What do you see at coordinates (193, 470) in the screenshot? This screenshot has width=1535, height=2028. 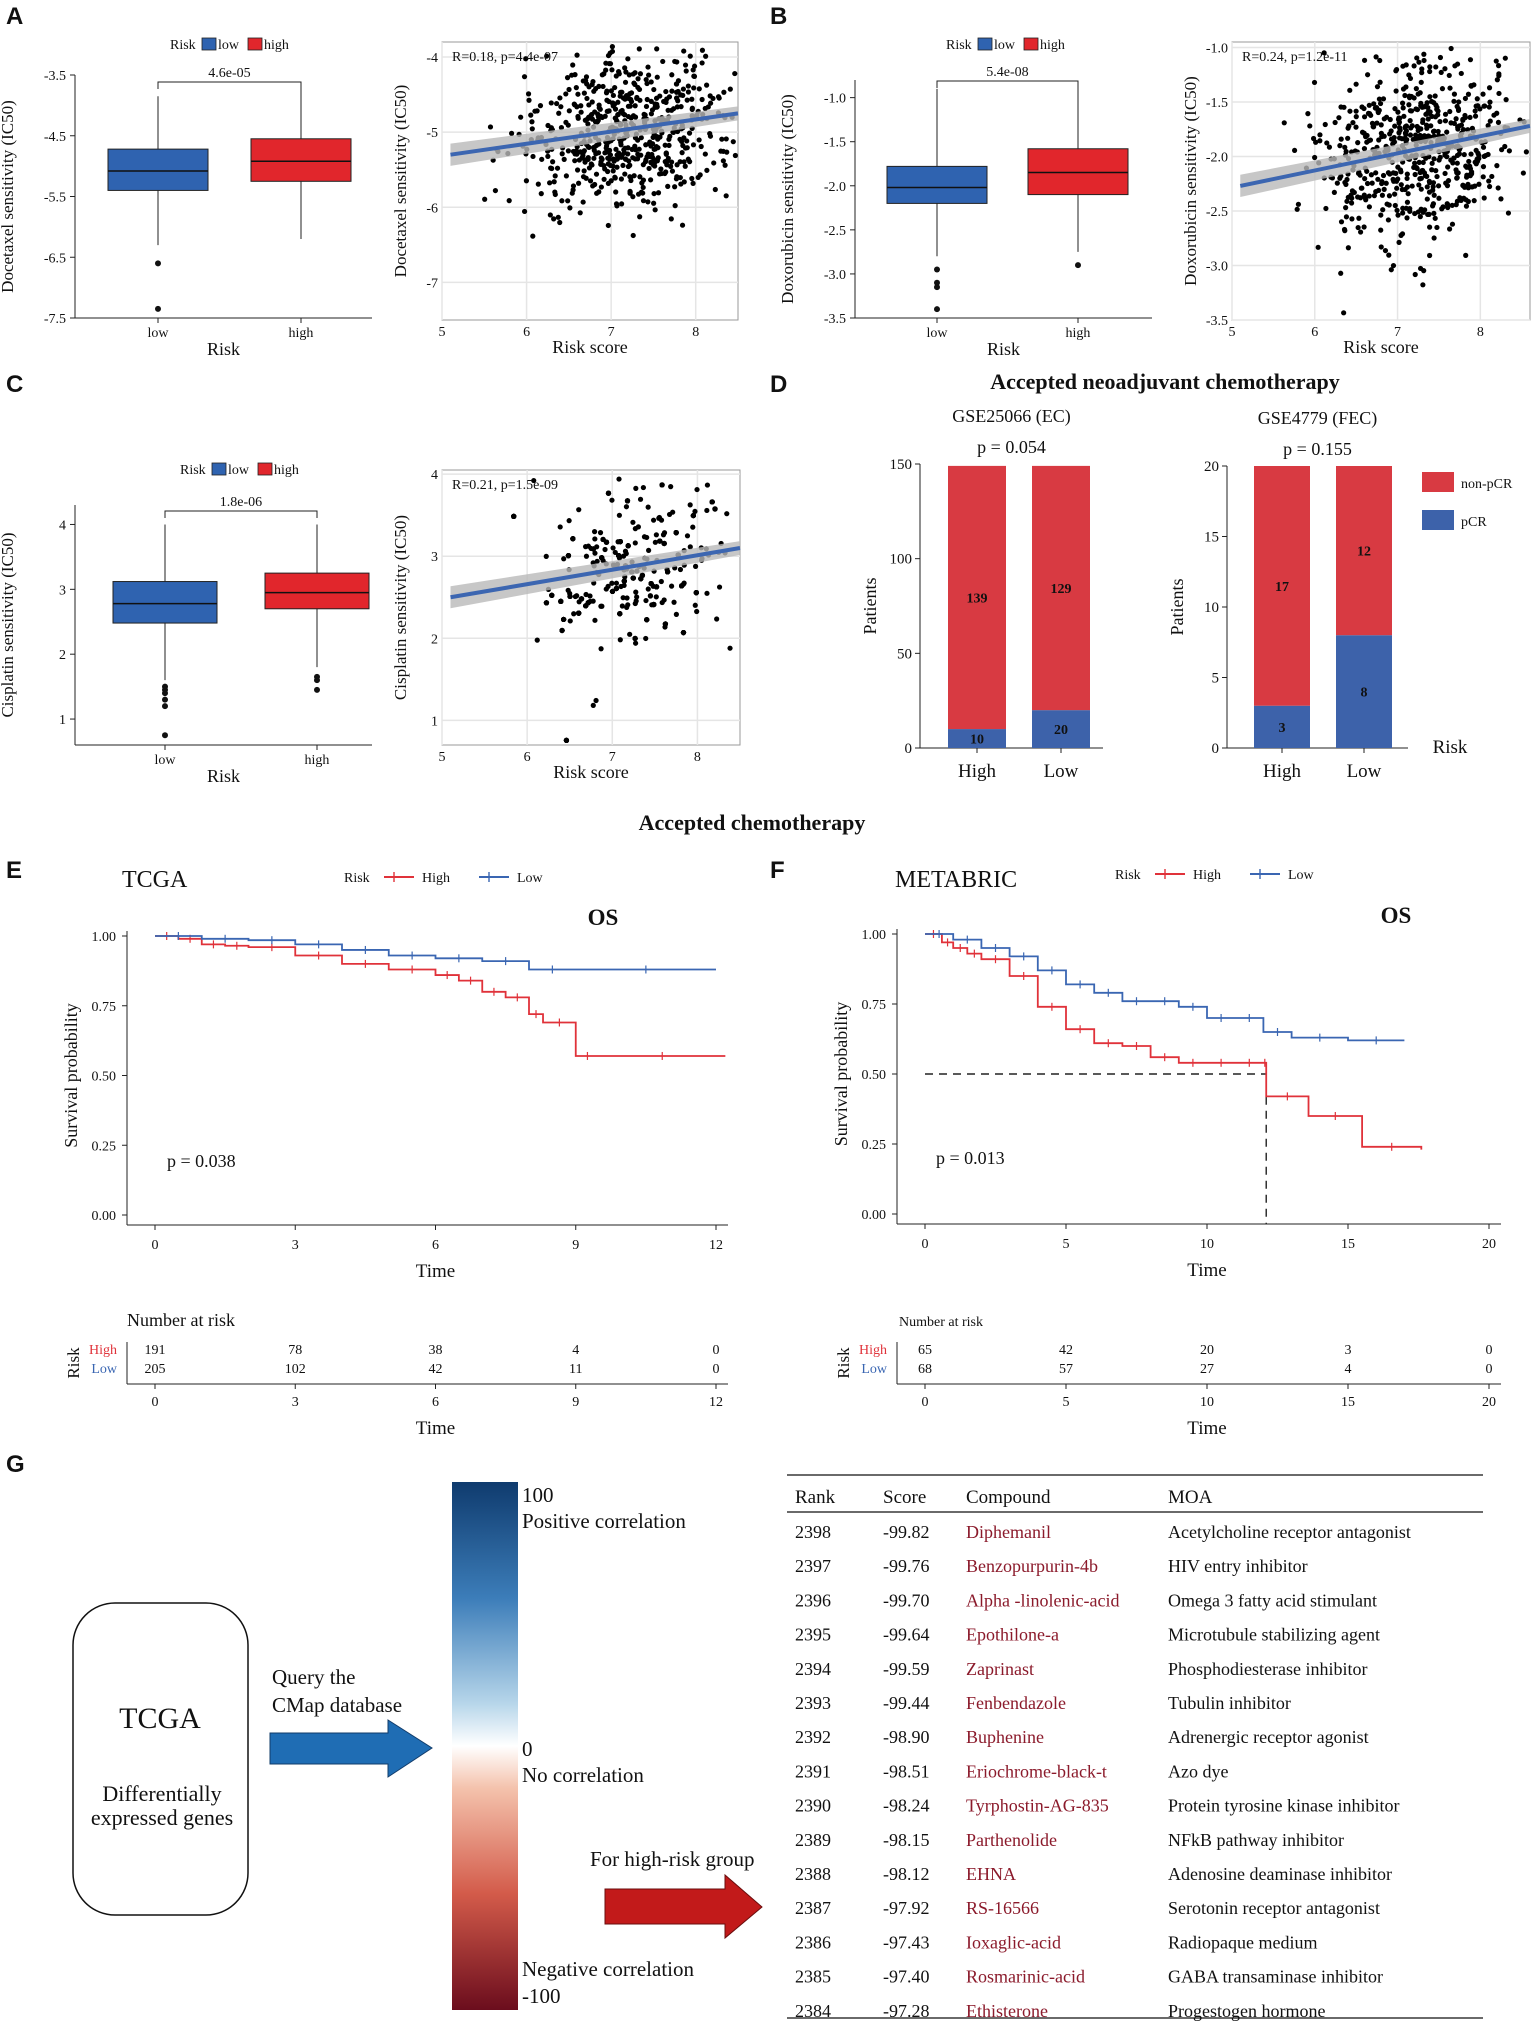 I see `legend-title: Risk` at bounding box center [193, 470].